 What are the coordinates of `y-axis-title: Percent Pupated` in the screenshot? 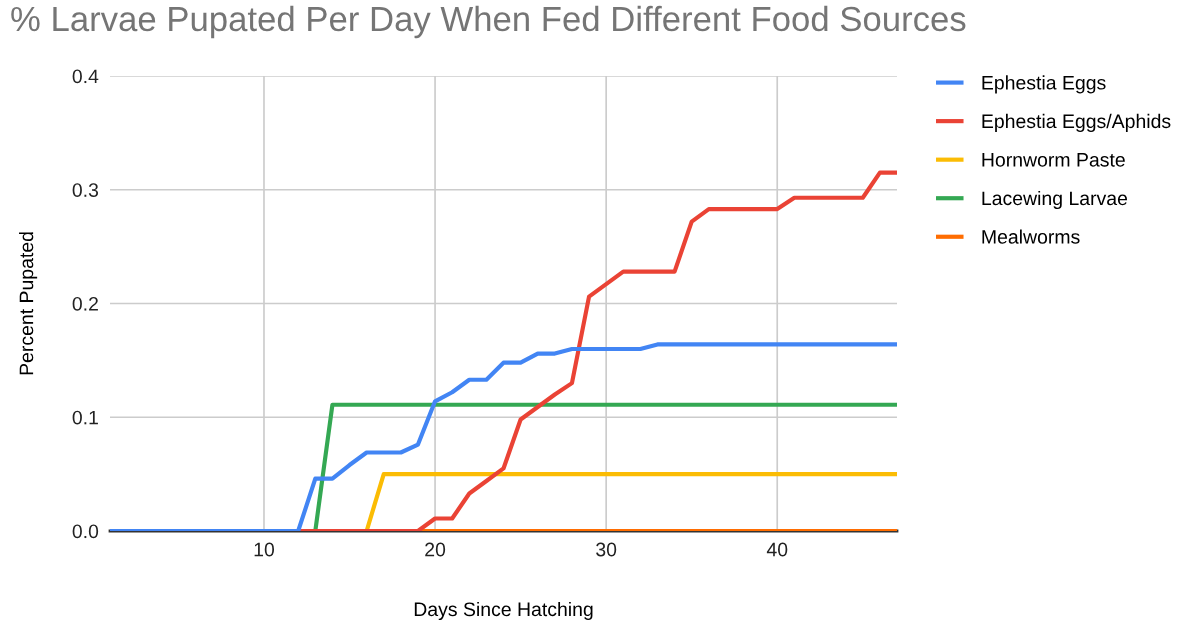 It's located at (28, 303).